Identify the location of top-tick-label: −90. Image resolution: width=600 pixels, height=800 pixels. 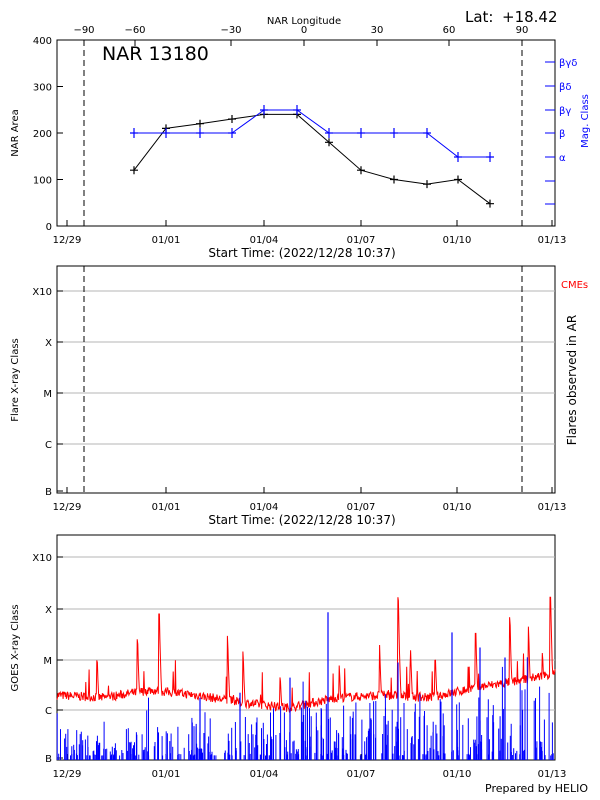
(83, 30).